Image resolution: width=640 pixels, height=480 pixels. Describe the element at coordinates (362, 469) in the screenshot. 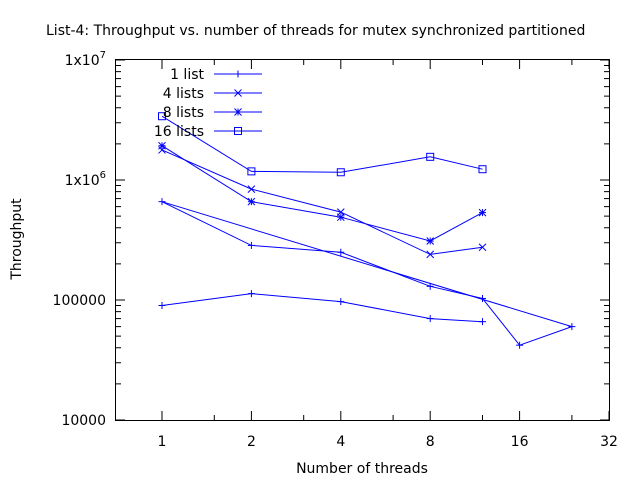

I see `x-axis-label: Number of threads` at that location.